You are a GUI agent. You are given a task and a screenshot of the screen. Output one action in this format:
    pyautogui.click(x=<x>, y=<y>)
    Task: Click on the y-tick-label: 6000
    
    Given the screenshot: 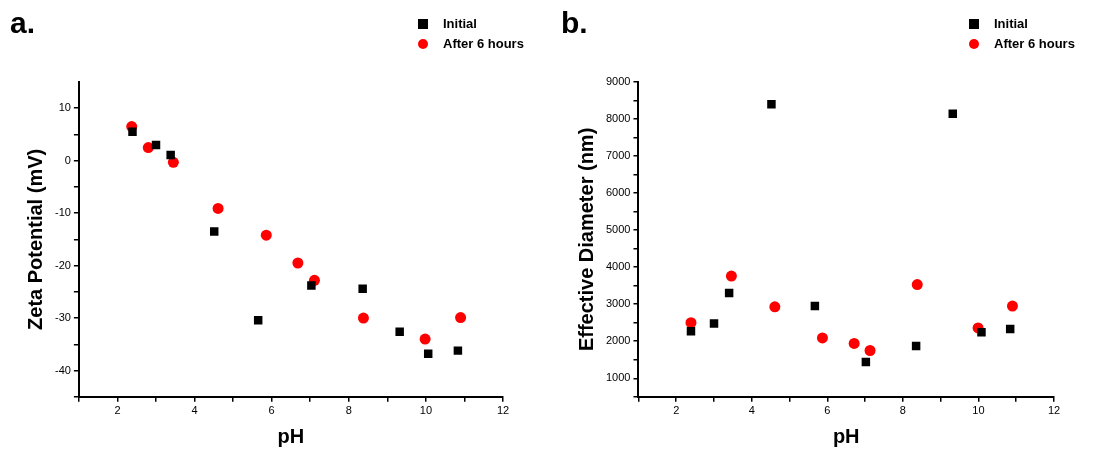 What is the action you would take?
    pyautogui.click(x=618, y=192)
    